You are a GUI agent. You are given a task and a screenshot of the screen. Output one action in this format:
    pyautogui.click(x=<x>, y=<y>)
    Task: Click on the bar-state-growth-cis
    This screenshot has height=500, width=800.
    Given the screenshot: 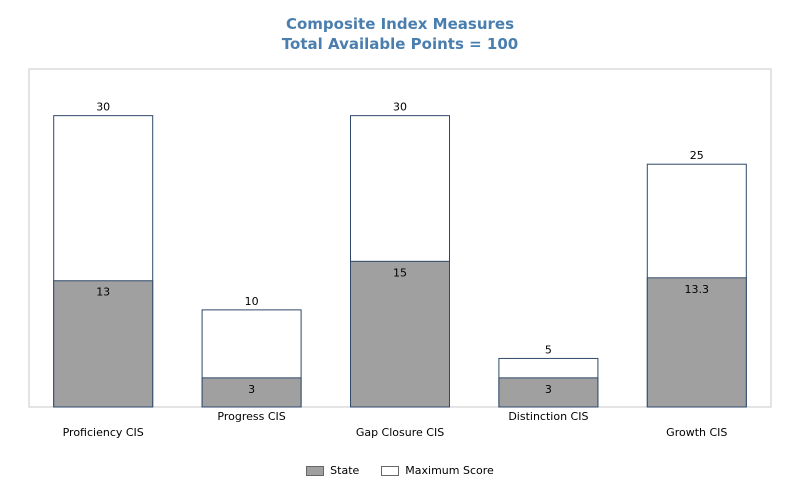 What is the action you would take?
    pyautogui.click(x=696, y=342)
    